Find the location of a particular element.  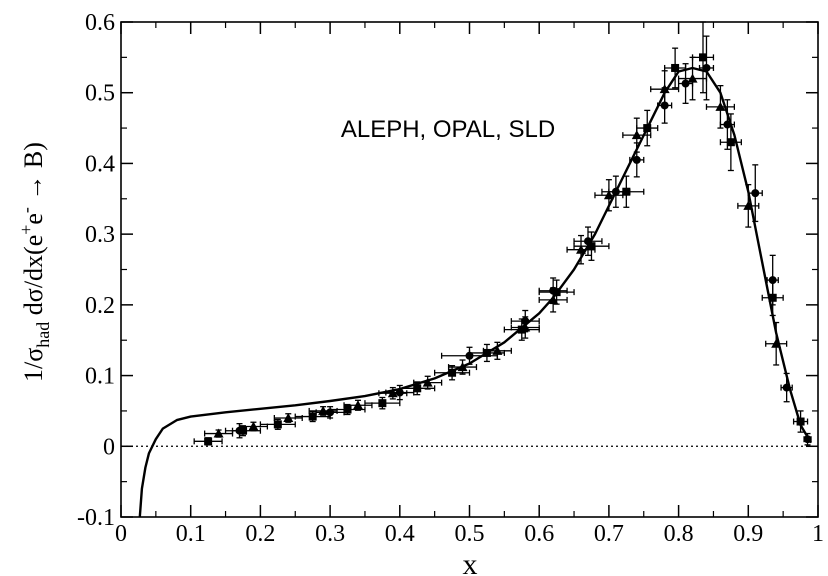

x-tick-label: 1 is located at coordinates (818, 534).